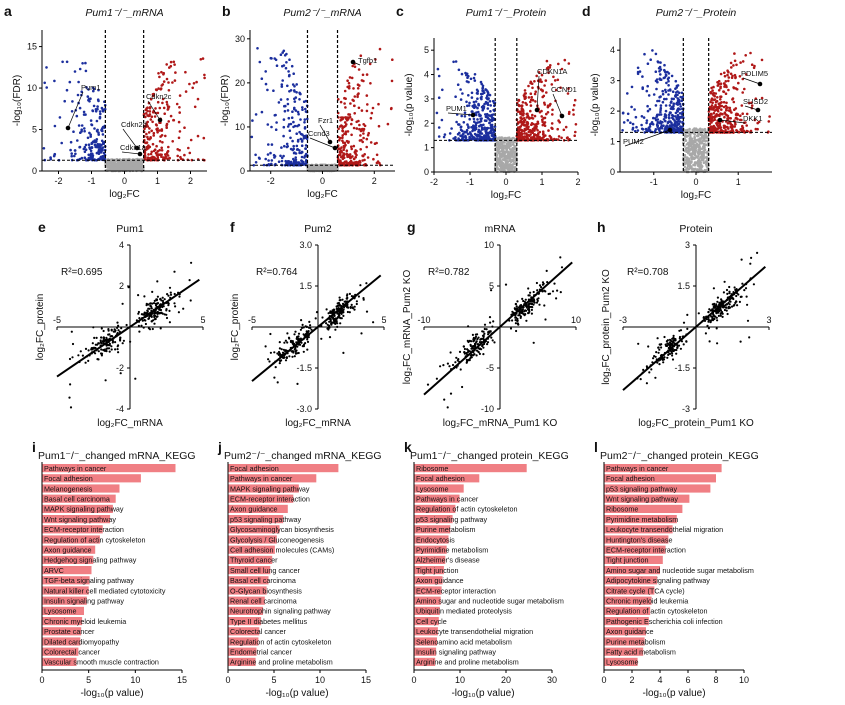  Describe the element at coordinates (426, 123) in the screenshot. I see `y-tick-label: 2` at that location.